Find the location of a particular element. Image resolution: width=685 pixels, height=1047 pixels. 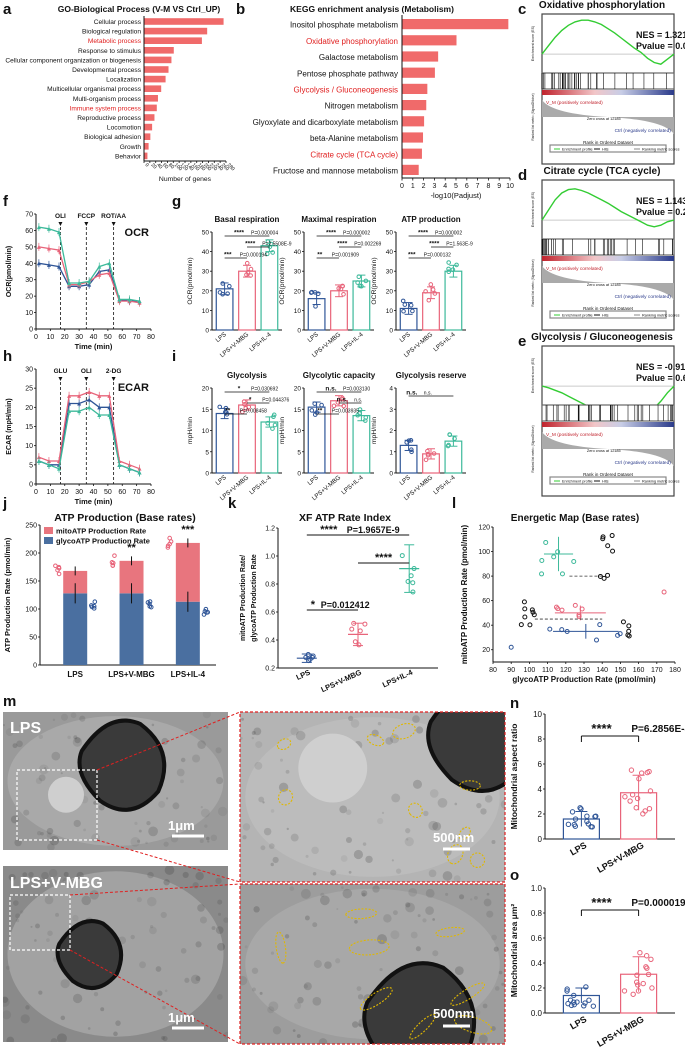

legend-entry: mitoATP Production Rate is located at coordinates (101, 531).